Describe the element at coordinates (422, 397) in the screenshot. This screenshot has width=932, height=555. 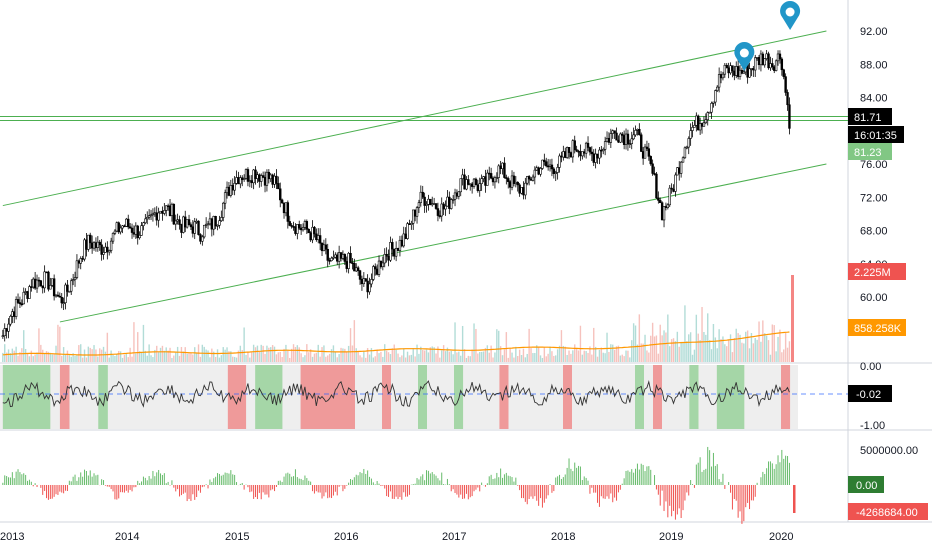
I see `osc-zone` at that location.